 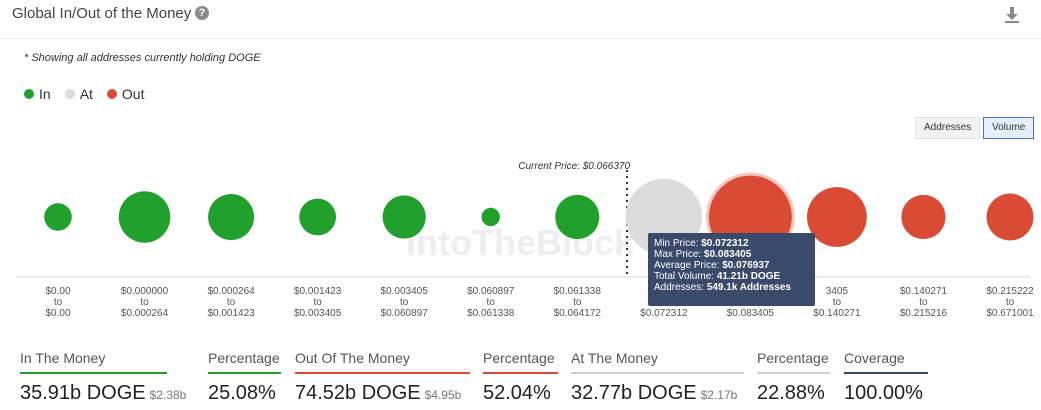 I want to click on stat-value: 25.08%, so click(x=242, y=393).